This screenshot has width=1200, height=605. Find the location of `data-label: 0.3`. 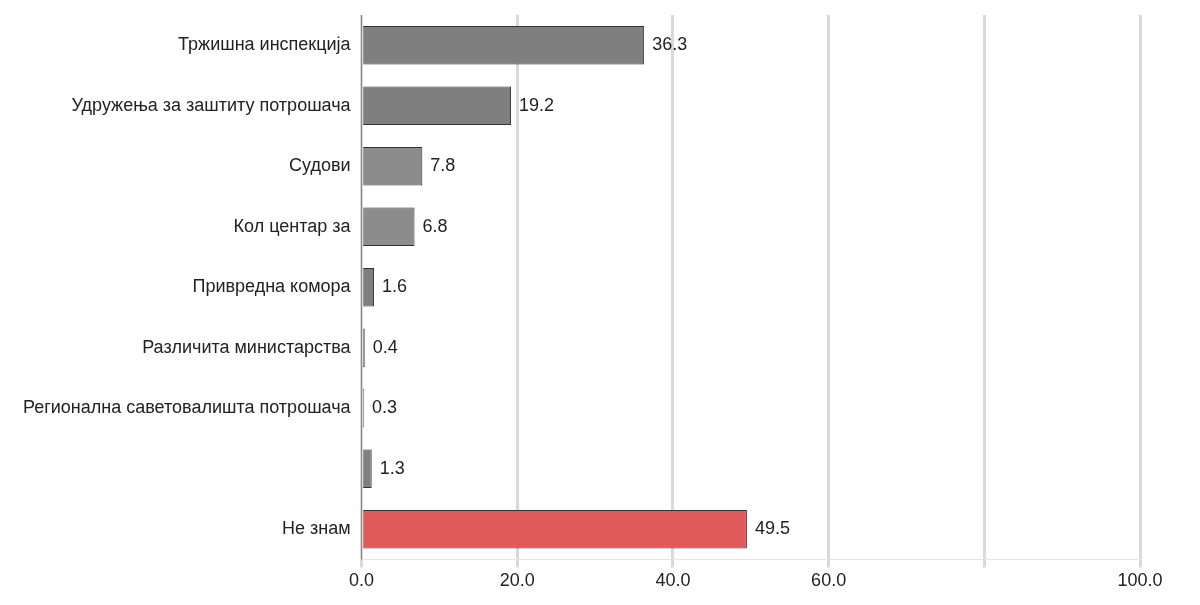

data-label: 0.3 is located at coordinates (384, 407).